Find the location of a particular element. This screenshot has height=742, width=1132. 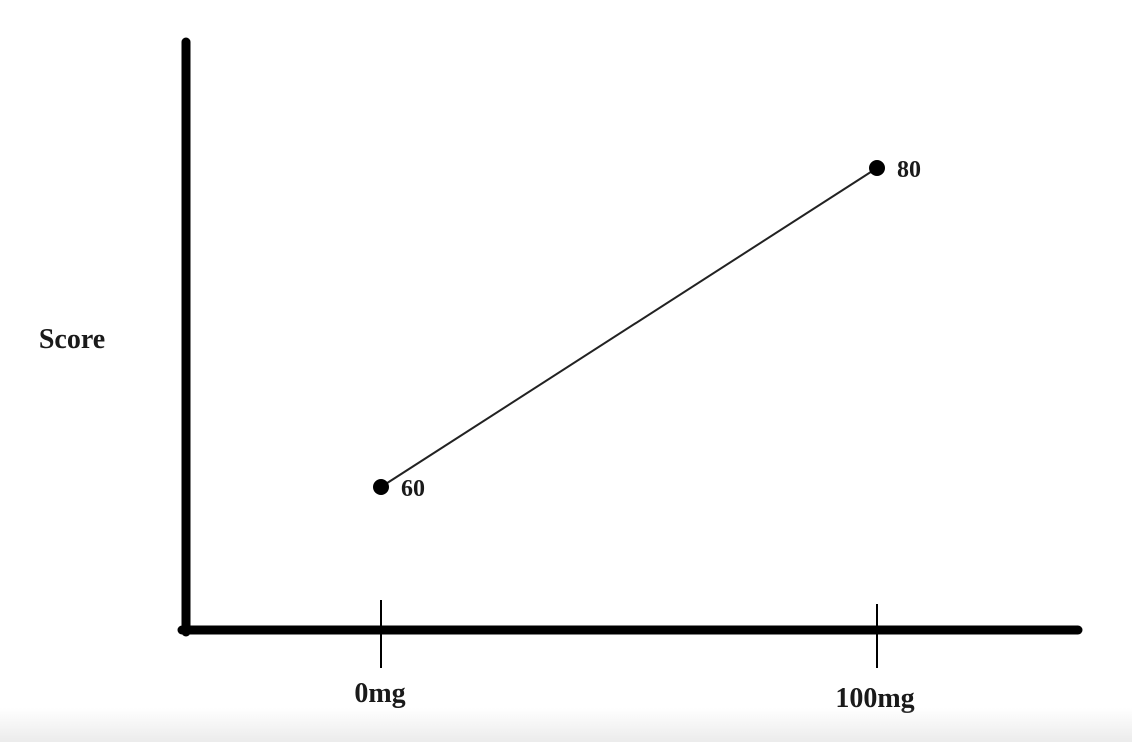

data-point-0mg is located at coordinates (381, 487).